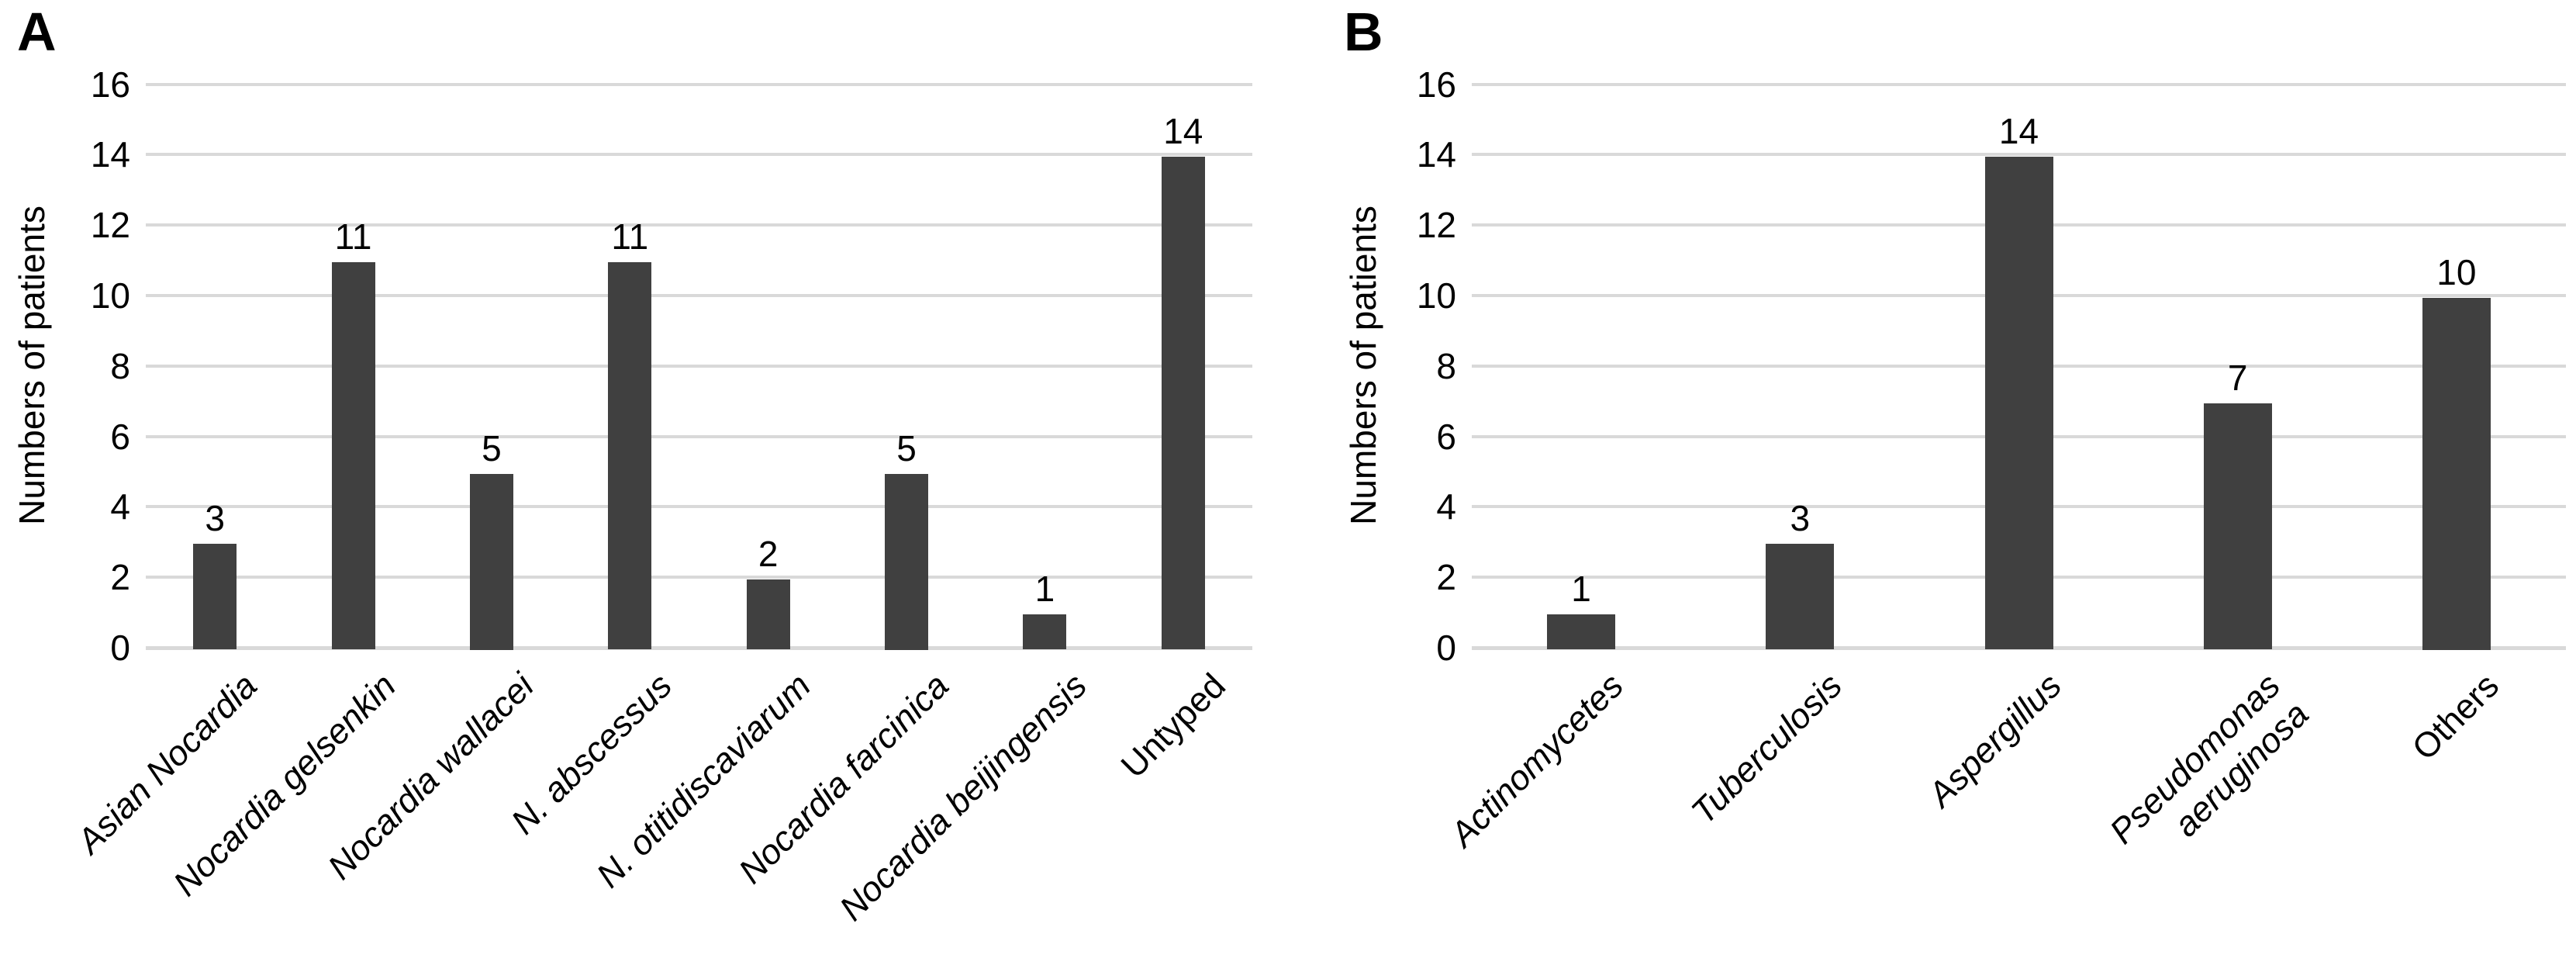 This screenshot has height=958, width=2576. I want to click on bar-actinomycetes, so click(1581, 632).